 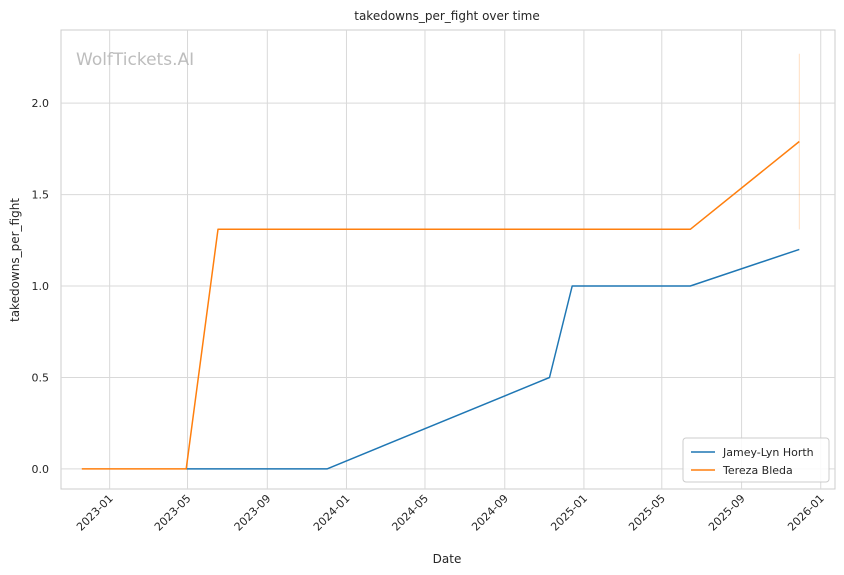 What do you see at coordinates (173, 513) in the screenshot?
I see `x-tick-label: 2023-05` at bounding box center [173, 513].